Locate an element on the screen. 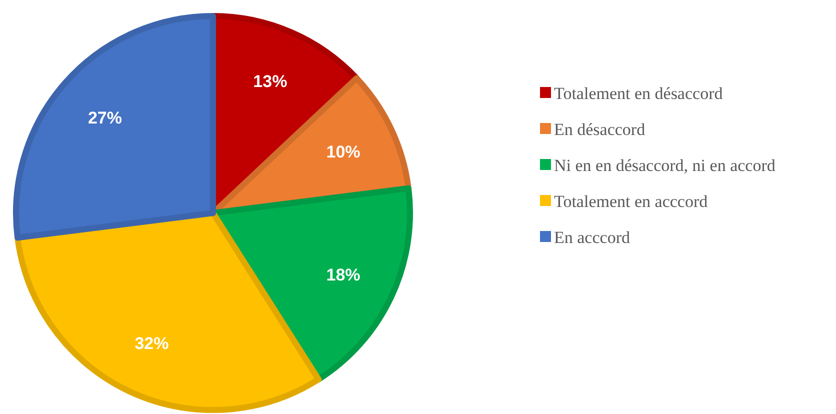  data-label: 32% is located at coordinates (151, 344).